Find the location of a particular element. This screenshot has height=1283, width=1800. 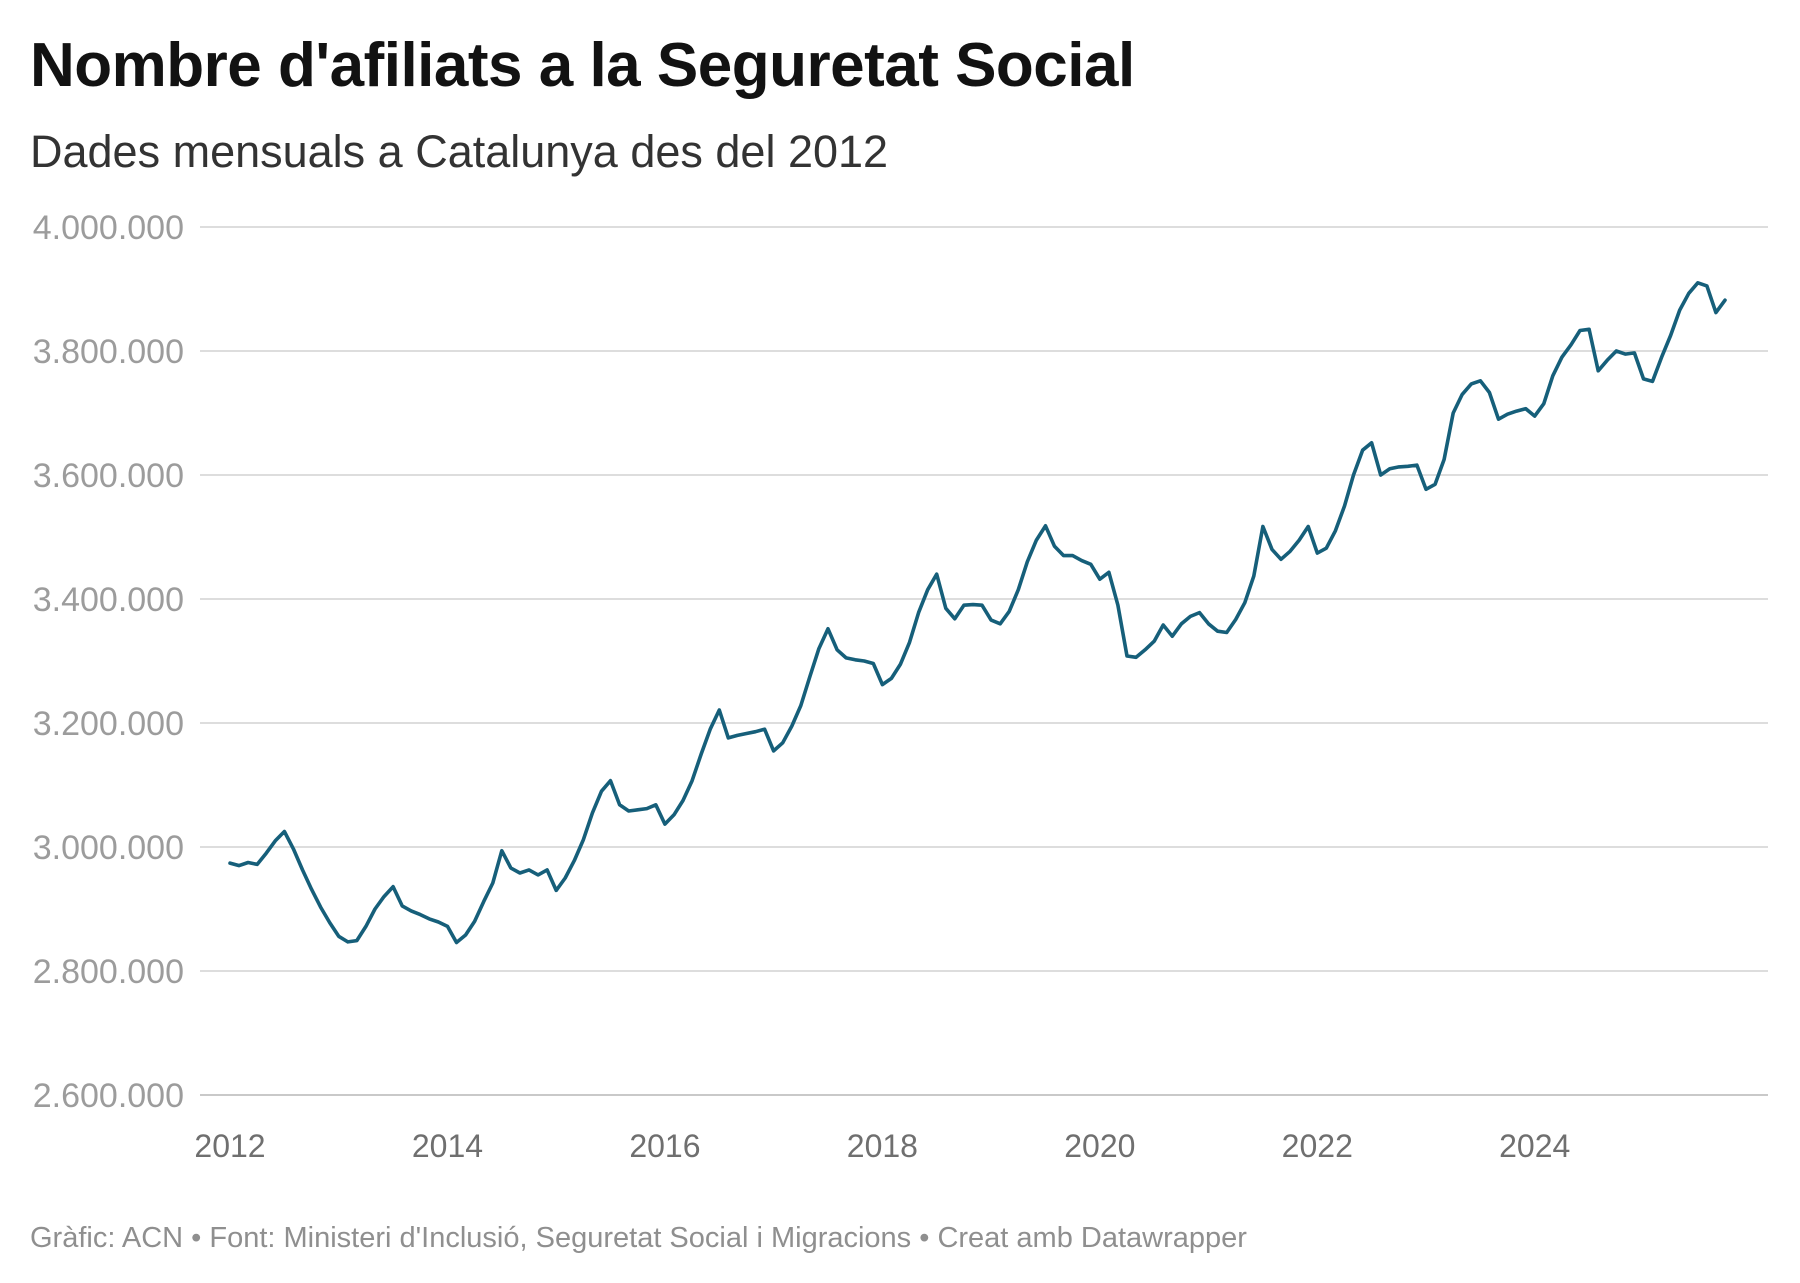

x-axis-label: 2024 is located at coordinates (1534, 1146).